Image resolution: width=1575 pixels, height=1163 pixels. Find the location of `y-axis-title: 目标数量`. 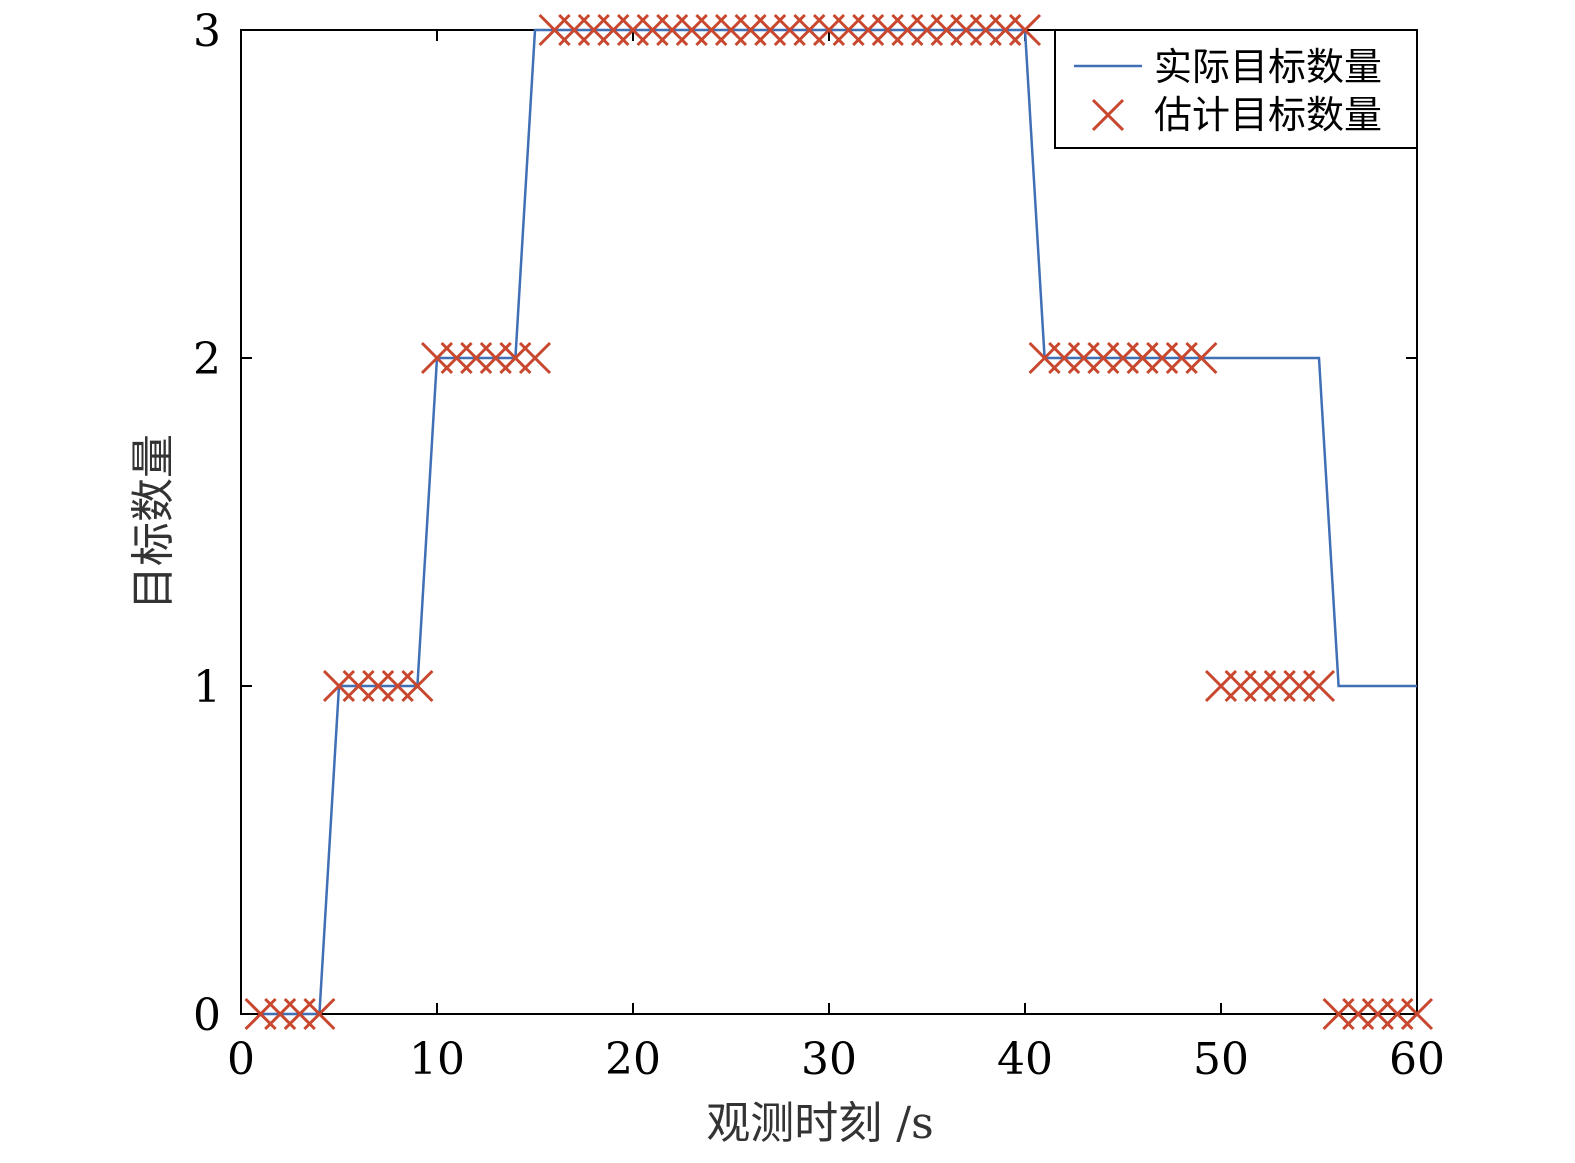

y-axis-title: 目标数量 is located at coordinates (153, 522).